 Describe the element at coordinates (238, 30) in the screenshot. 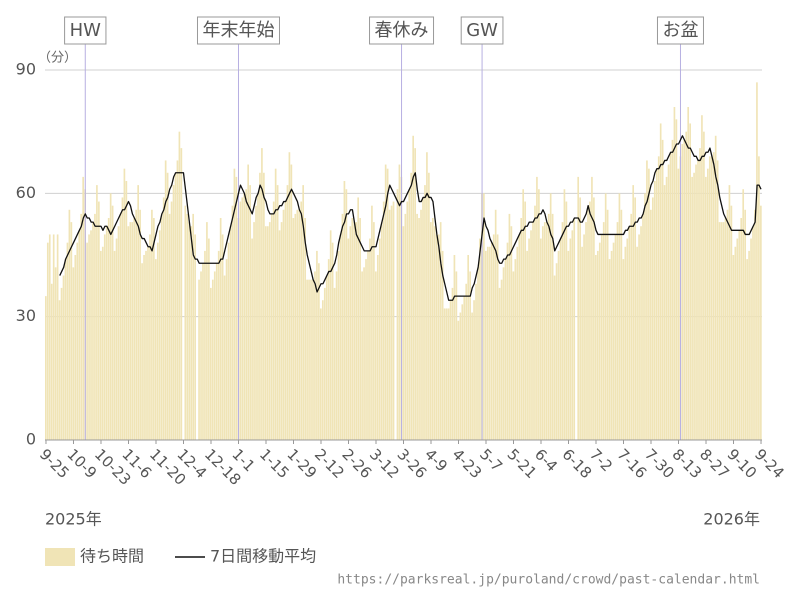

I see `annotation-label: 年末年始` at that location.